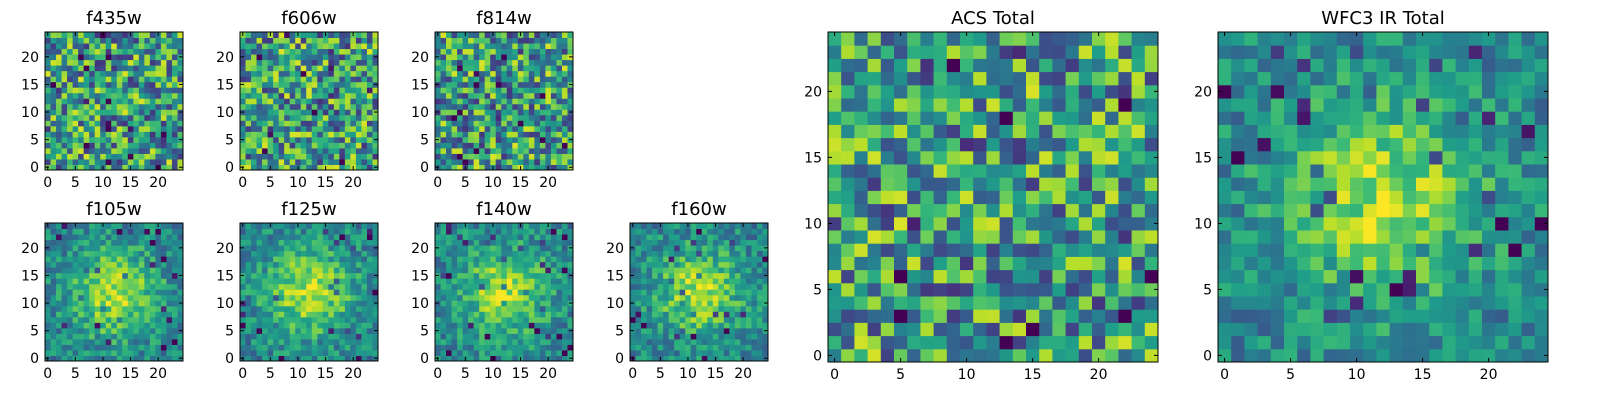 The height and width of the screenshot is (400, 1600). What do you see at coordinates (437, 374) in the screenshot?
I see `x-tick-label: 0` at bounding box center [437, 374].